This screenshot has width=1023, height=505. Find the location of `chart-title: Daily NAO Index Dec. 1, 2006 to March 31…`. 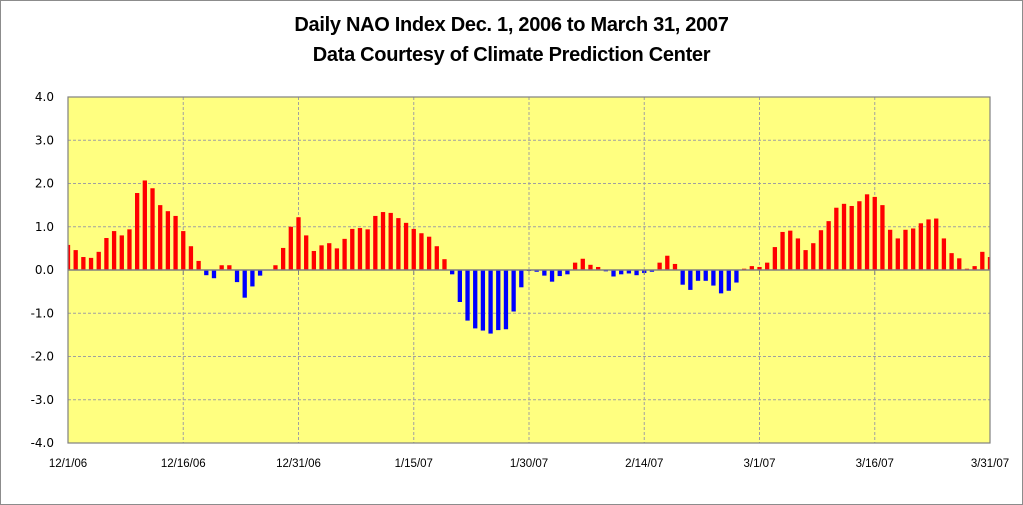

chart-title: Daily NAO Index Dec. 1, 2006 to March 31… is located at coordinates (511, 25).